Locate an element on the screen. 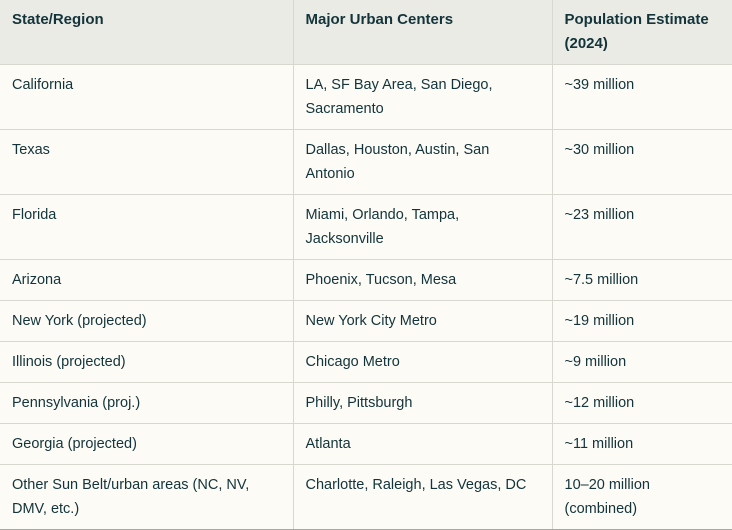 The image size is (732, 530). table-cell-urban-centers: LA, SF Bay Area, San Diego, Sacramento is located at coordinates (422, 97).